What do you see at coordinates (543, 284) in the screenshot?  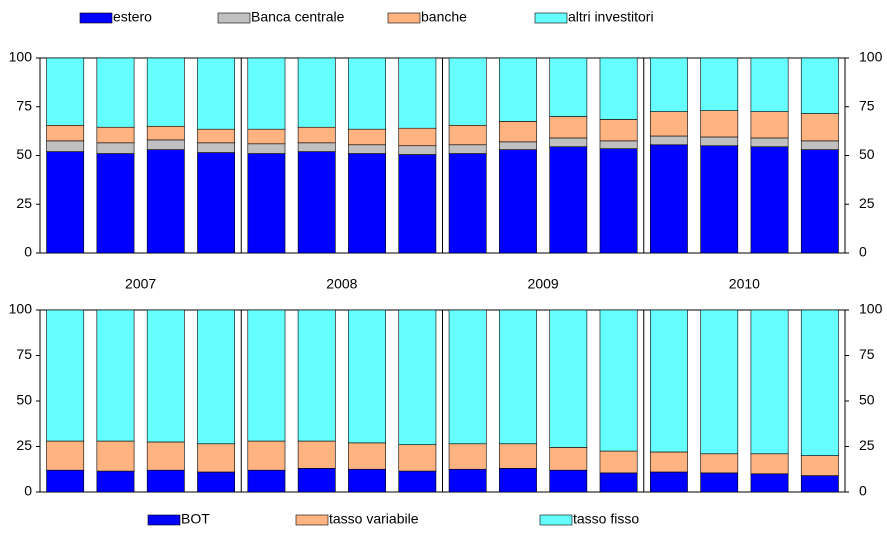 I see `group-label: 2009` at bounding box center [543, 284].